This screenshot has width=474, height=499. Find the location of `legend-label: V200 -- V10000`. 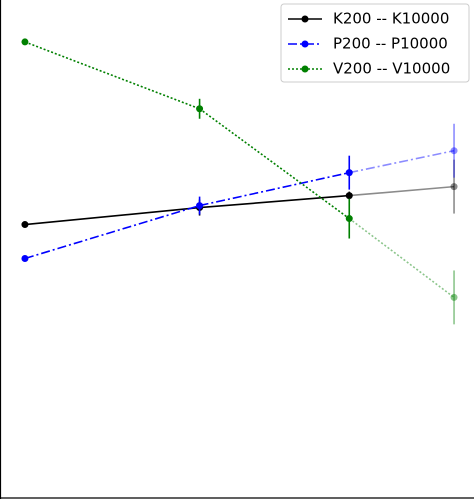

legend-label: V200 -- V10000 is located at coordinates (391, 69).